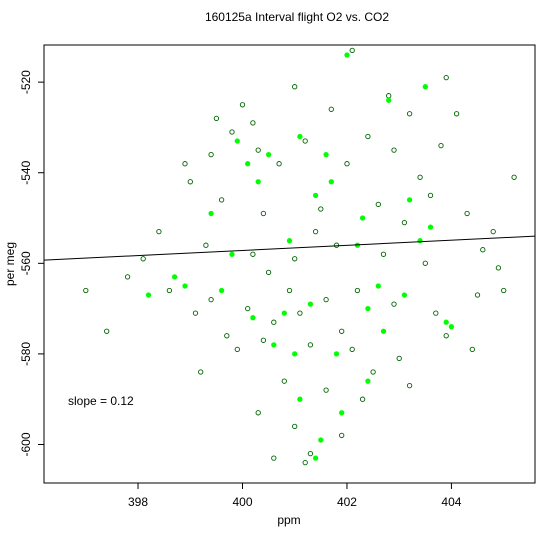 The width and height of the screenshot is (550, 550). What do you see at coordinates (10, 264) in the screenshot?
I see `y-axis-label: per meg` at bounding box center [10, 264].